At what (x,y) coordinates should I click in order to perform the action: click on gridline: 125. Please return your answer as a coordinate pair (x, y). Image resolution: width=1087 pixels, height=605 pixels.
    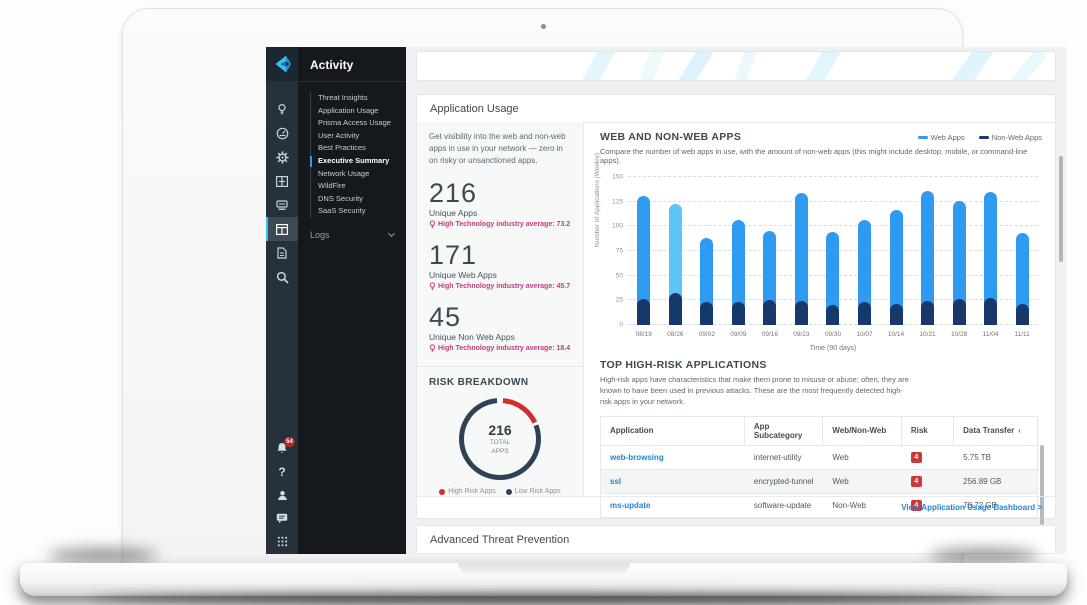
    Looking at the image, I should click on (825, 201).